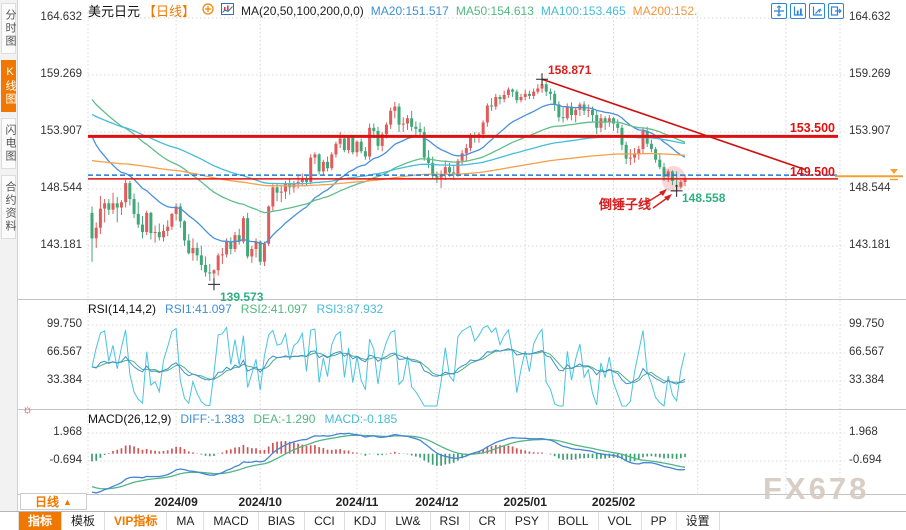 The image size is (906, 530). I want to click on symbol-name: 美元日元, so click(114, 11).